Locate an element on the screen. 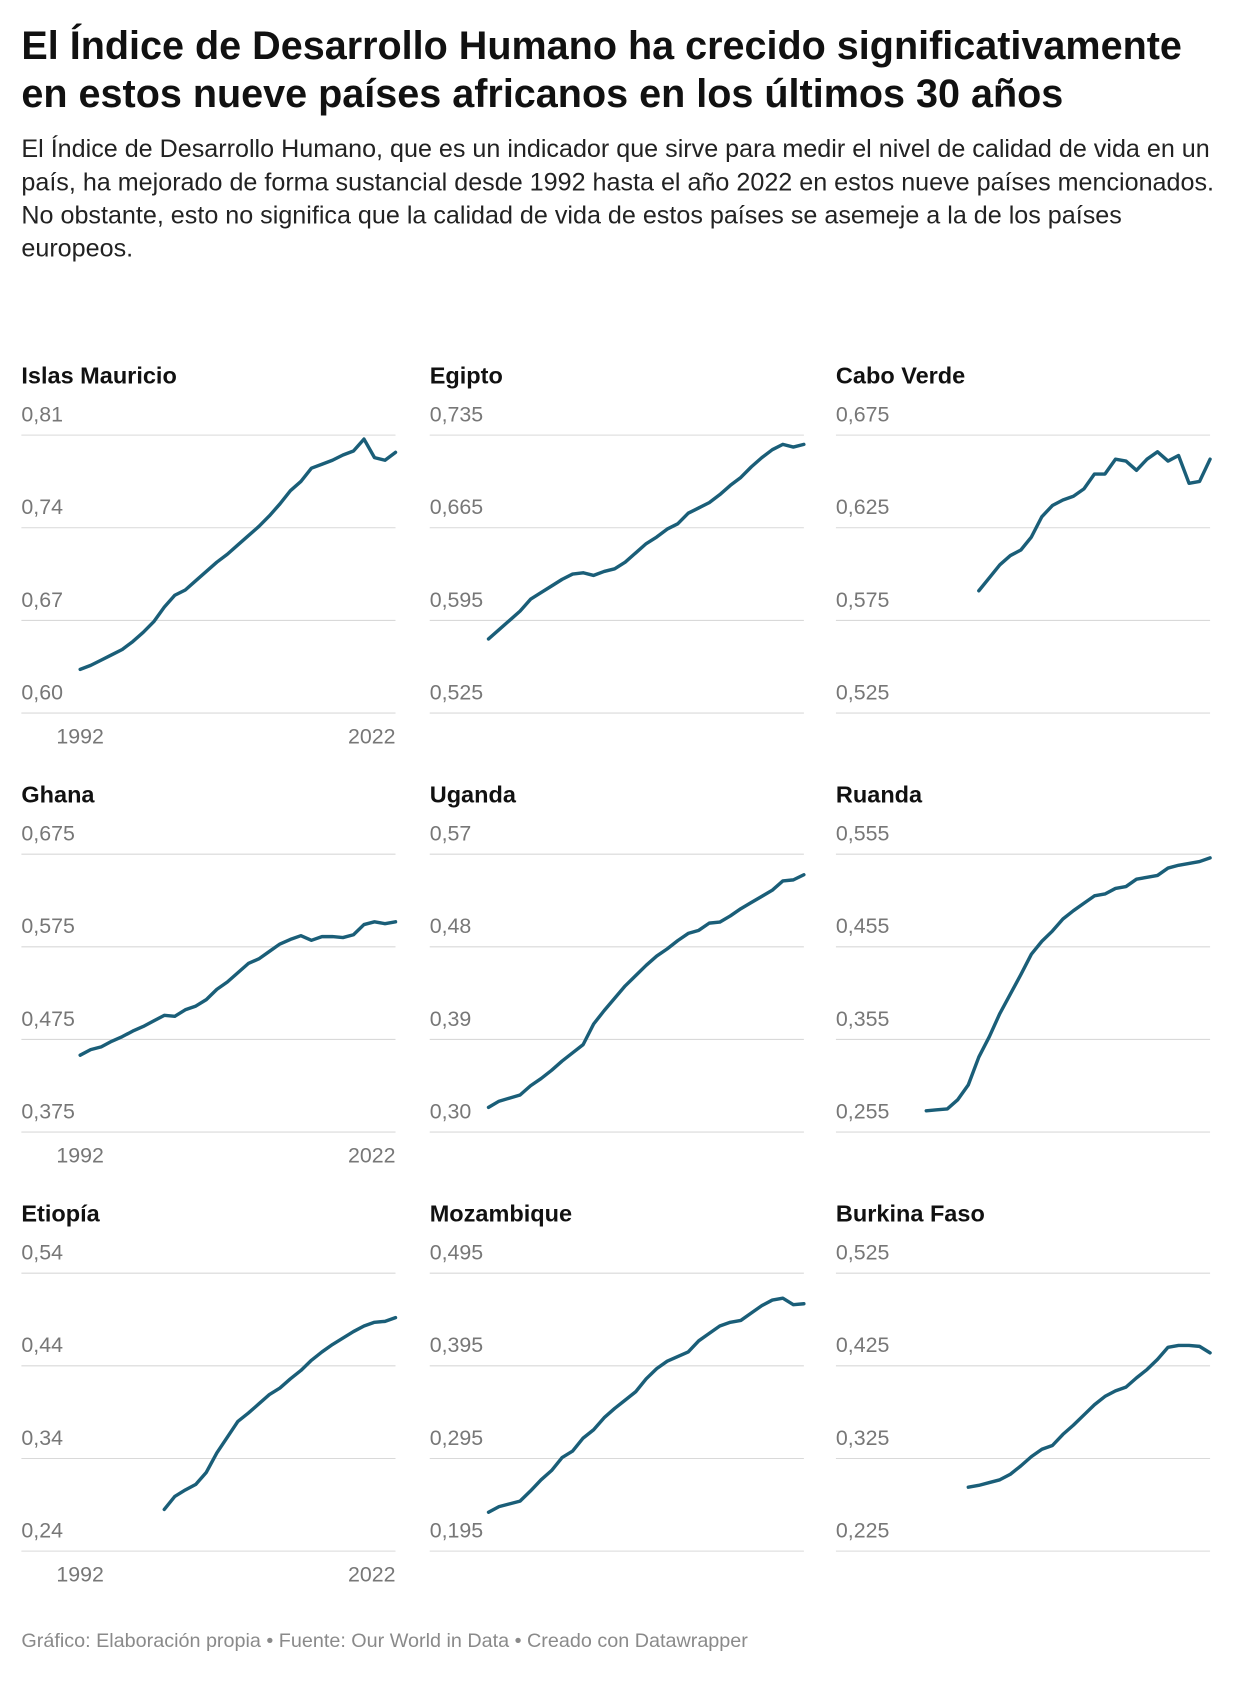 The image size is (1240, 1693). y-tick-label: 0,735 is located at coordinates (456, 415).